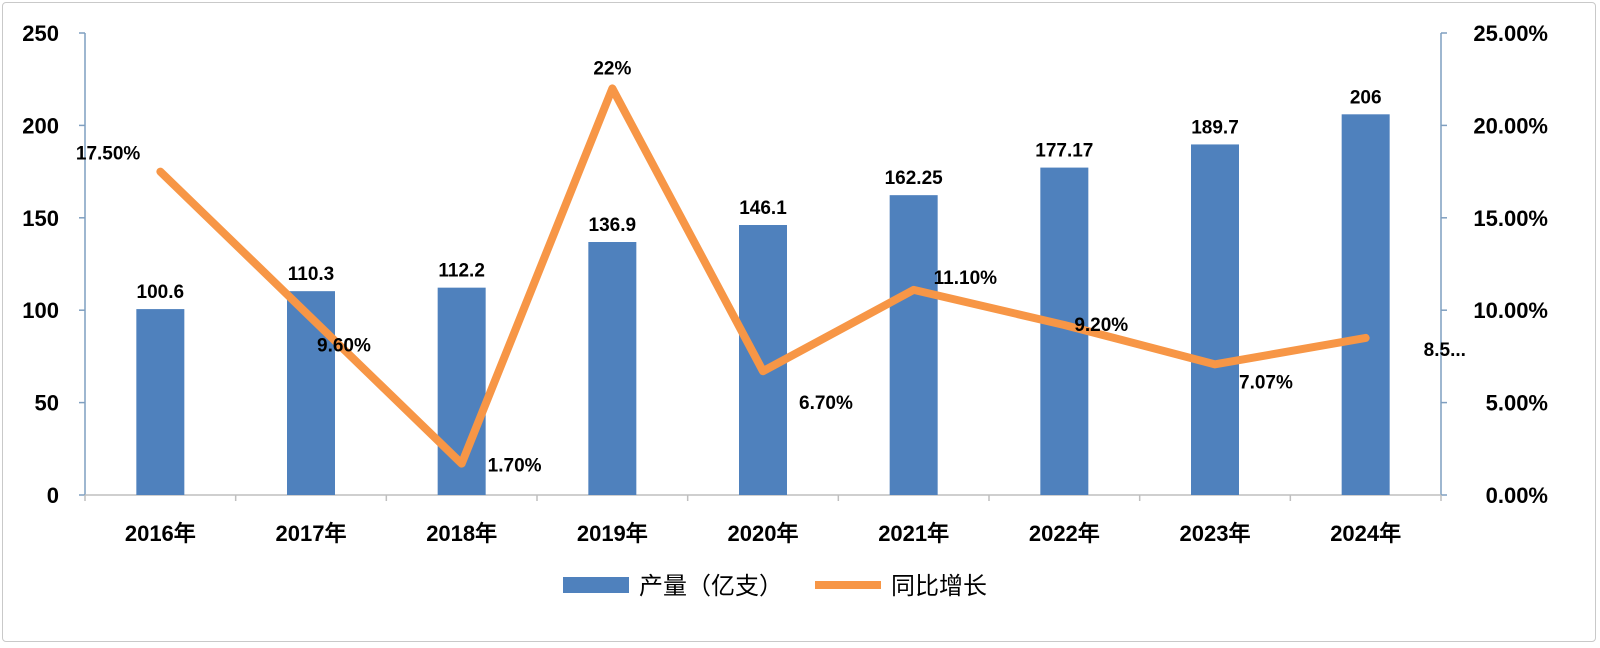  Describe the element at coordinates (596, 585) in the screenshot. I see `legend-bar-swatch` at that location.